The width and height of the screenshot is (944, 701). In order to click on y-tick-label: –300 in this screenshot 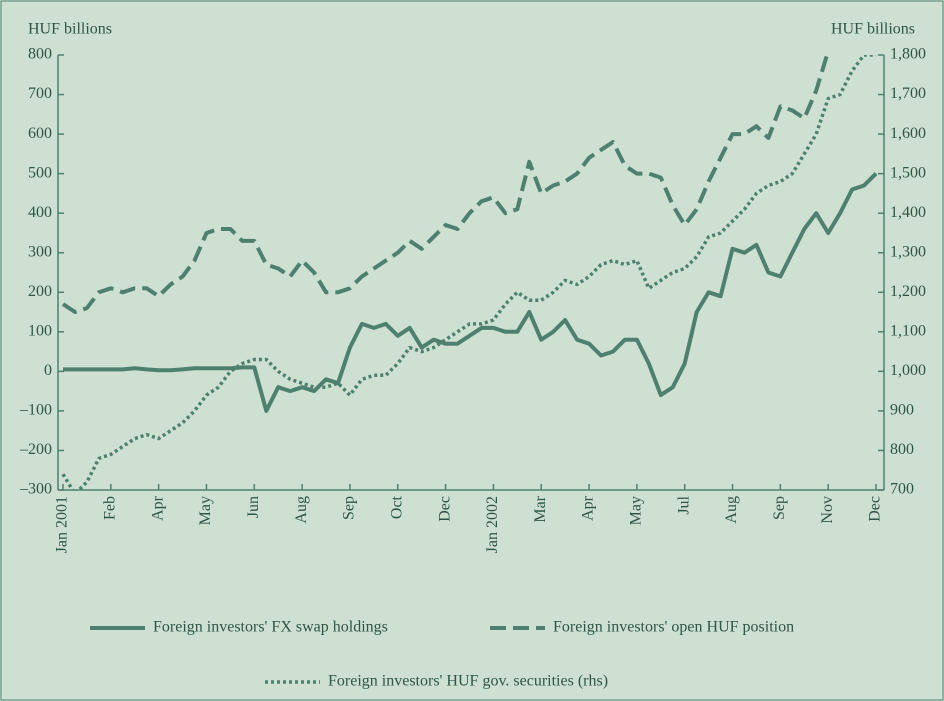, I will do `click(35, 489)`.